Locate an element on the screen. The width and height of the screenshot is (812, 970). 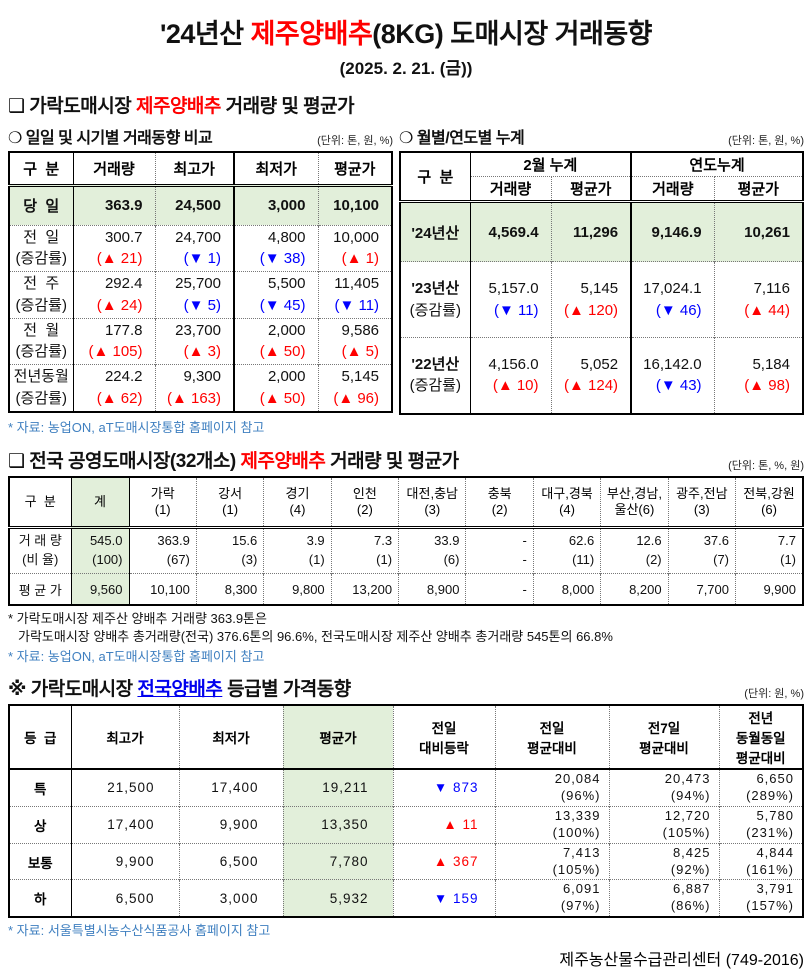
cell-value: 5,052 (▲ 124) is located at coordinates (592, 375).